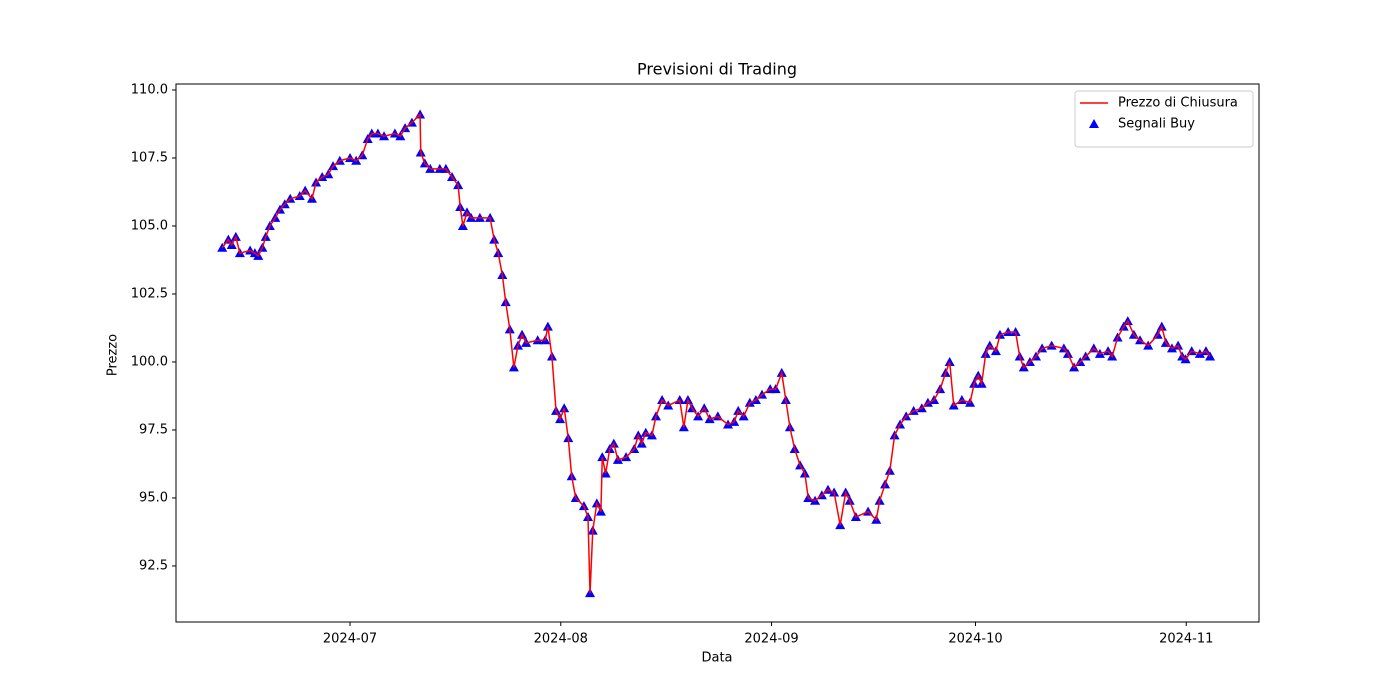 This screenshot has width=1400, height=700. Describe the element at coordinates (975, 639) in the screenshot. I see `x-tick-label: 2024-10` at that location.